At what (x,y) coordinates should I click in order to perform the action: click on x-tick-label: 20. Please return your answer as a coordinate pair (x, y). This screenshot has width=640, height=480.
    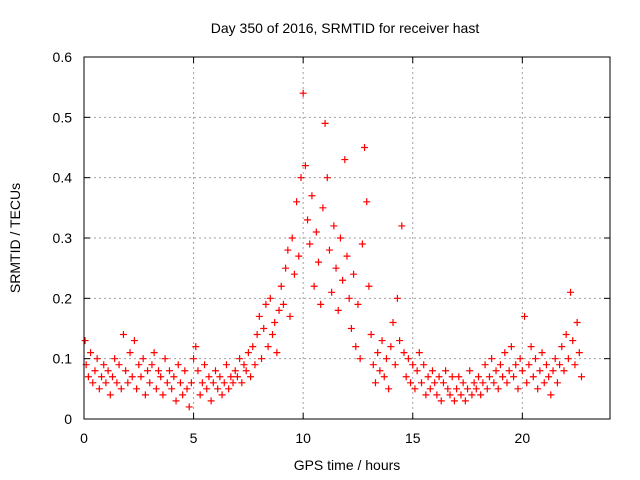
    Looking at the image, I should click on (523, 438).